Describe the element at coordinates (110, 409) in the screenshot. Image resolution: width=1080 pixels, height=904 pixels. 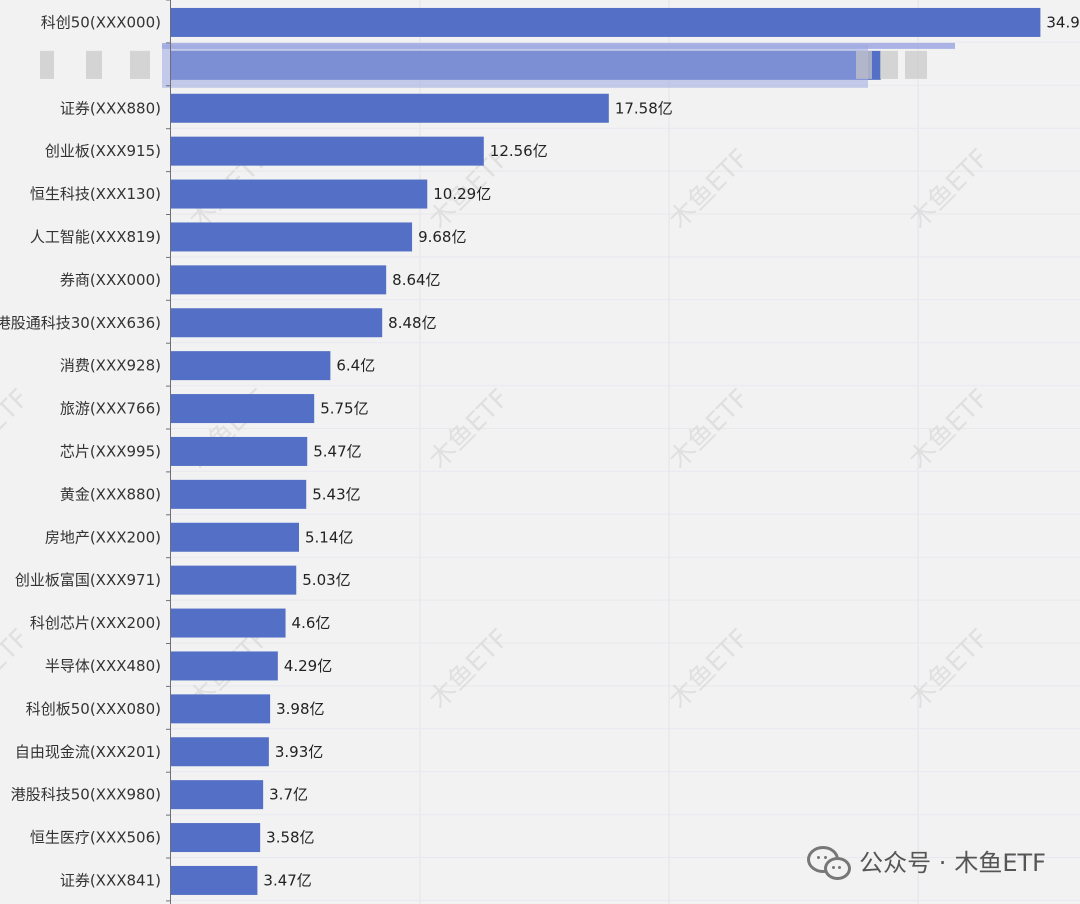
I see `category-label: 旅游(XXX766)` at that location.